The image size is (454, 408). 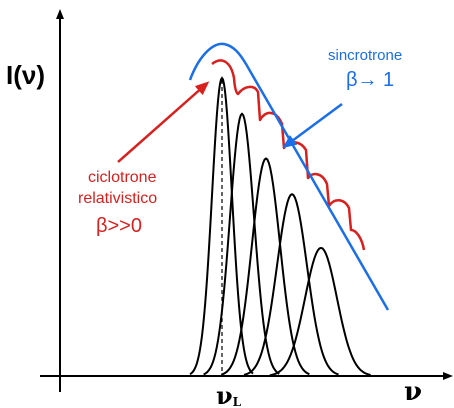 What do you see at coordinates (122, 177) in the screenshot?
I see `cyclotron-label: ciclotrone` at bounding box center [122, 177].